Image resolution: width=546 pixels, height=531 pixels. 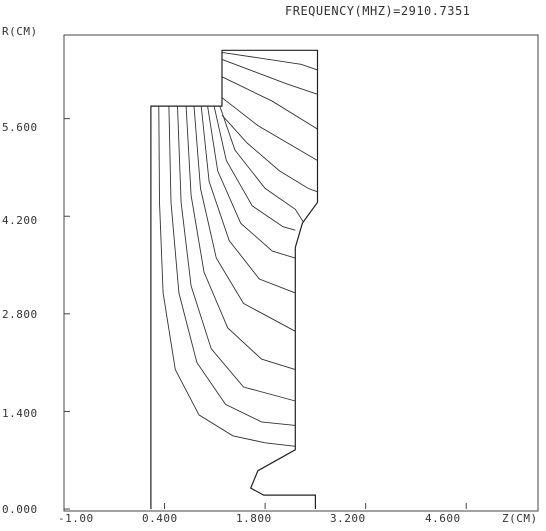 I want to click on x-tick-label: 0.400, so click(x=160, y=518).